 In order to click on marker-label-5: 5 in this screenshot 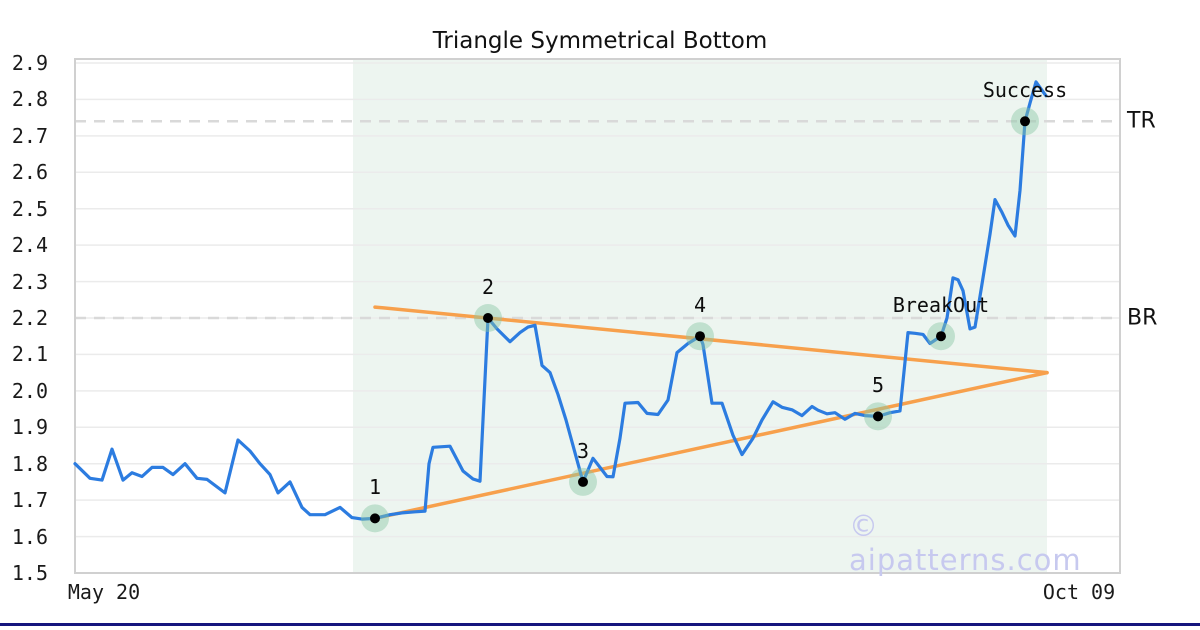, I will do `click(878, 385)`.